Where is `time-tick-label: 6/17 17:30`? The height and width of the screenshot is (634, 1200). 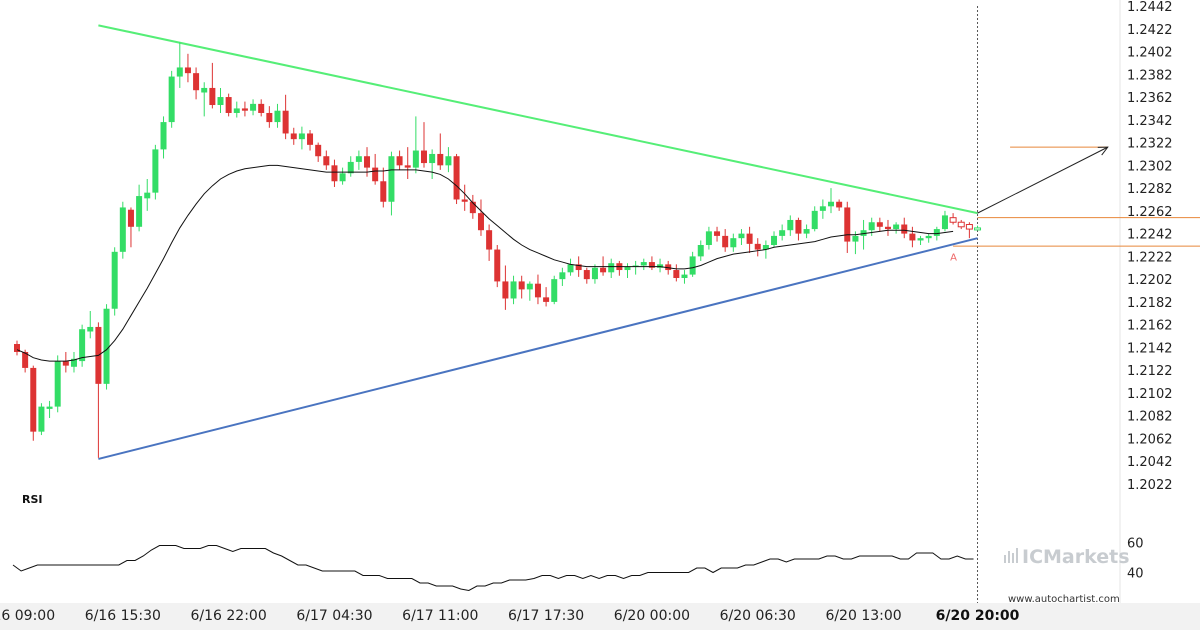
time-tick-label: 6/17 17:30 is located at coordinates (546, 616).